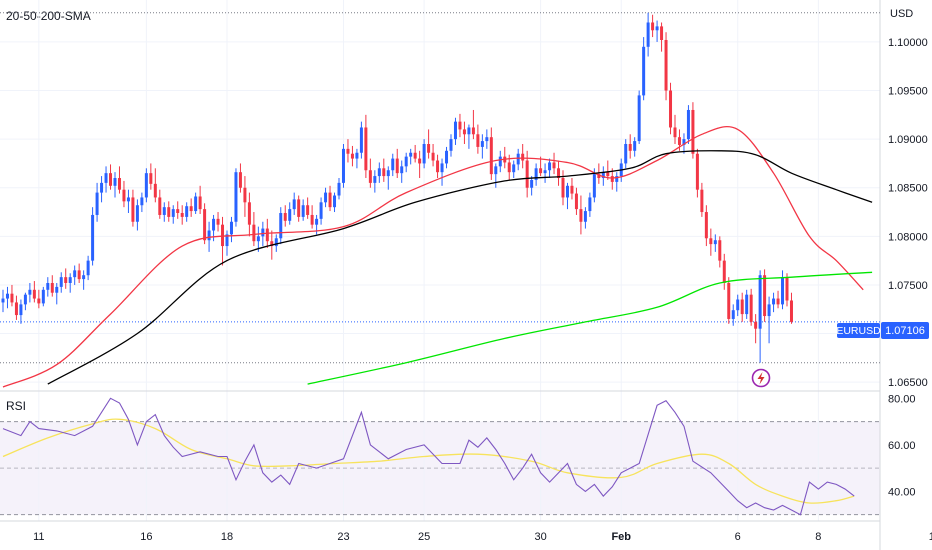 Image resolution: width=932 pixels, height=550 pixels. What do you see at coordinates (38, 537) in the screenshot?
I see `time-tick-label: 11` at bounding box center [38, 537].